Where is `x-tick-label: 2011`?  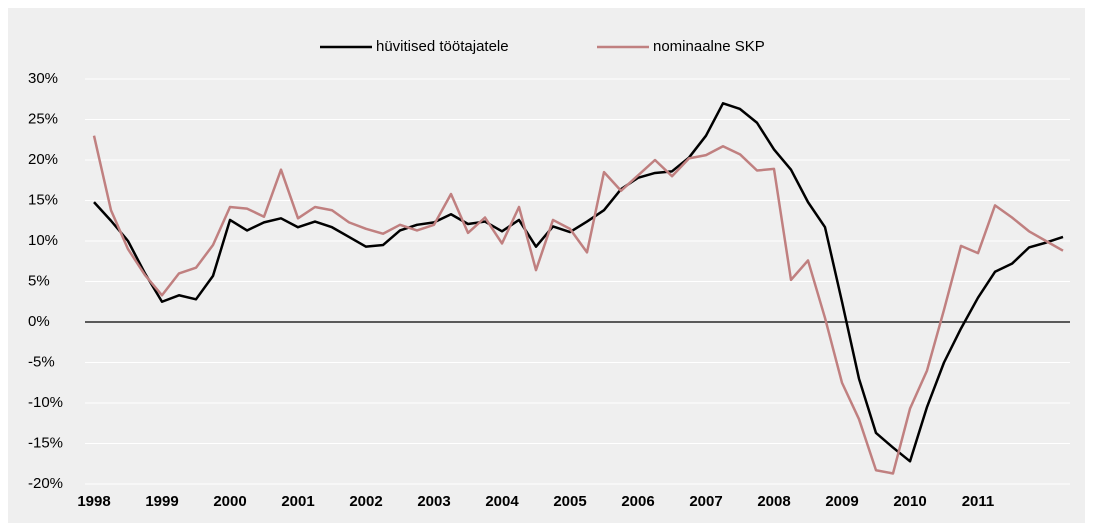
x-tick-label: 2011 is located at coordinates (978, 501).